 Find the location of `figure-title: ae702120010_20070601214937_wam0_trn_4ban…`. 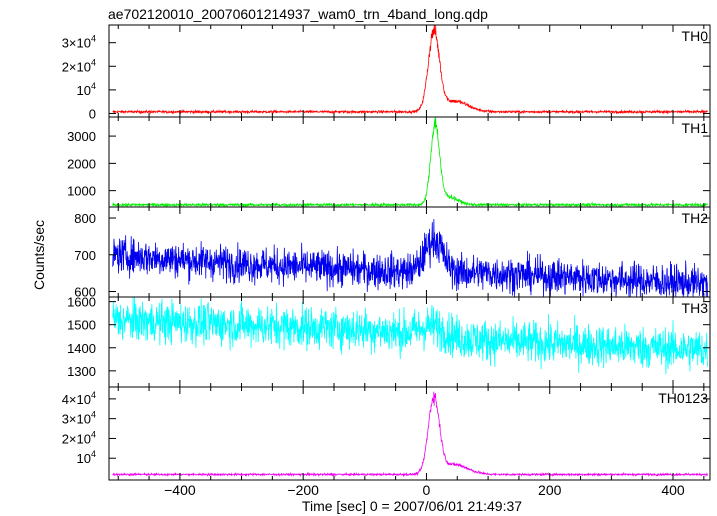

figure-title: ae702120010_20070601214937_wam0_trn_4ban… is located at coordinates (298, 14).